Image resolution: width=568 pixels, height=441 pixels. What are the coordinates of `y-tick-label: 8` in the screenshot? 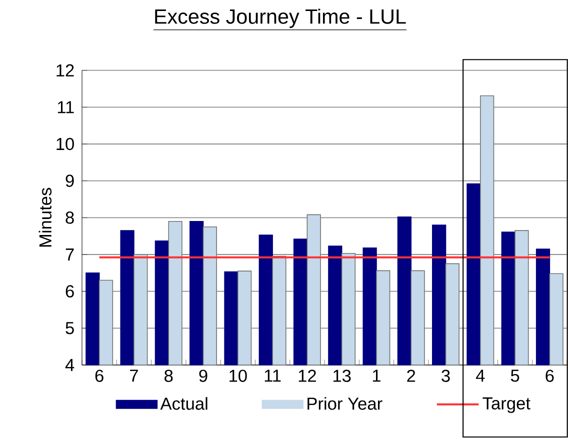 It's located at (70, 218).